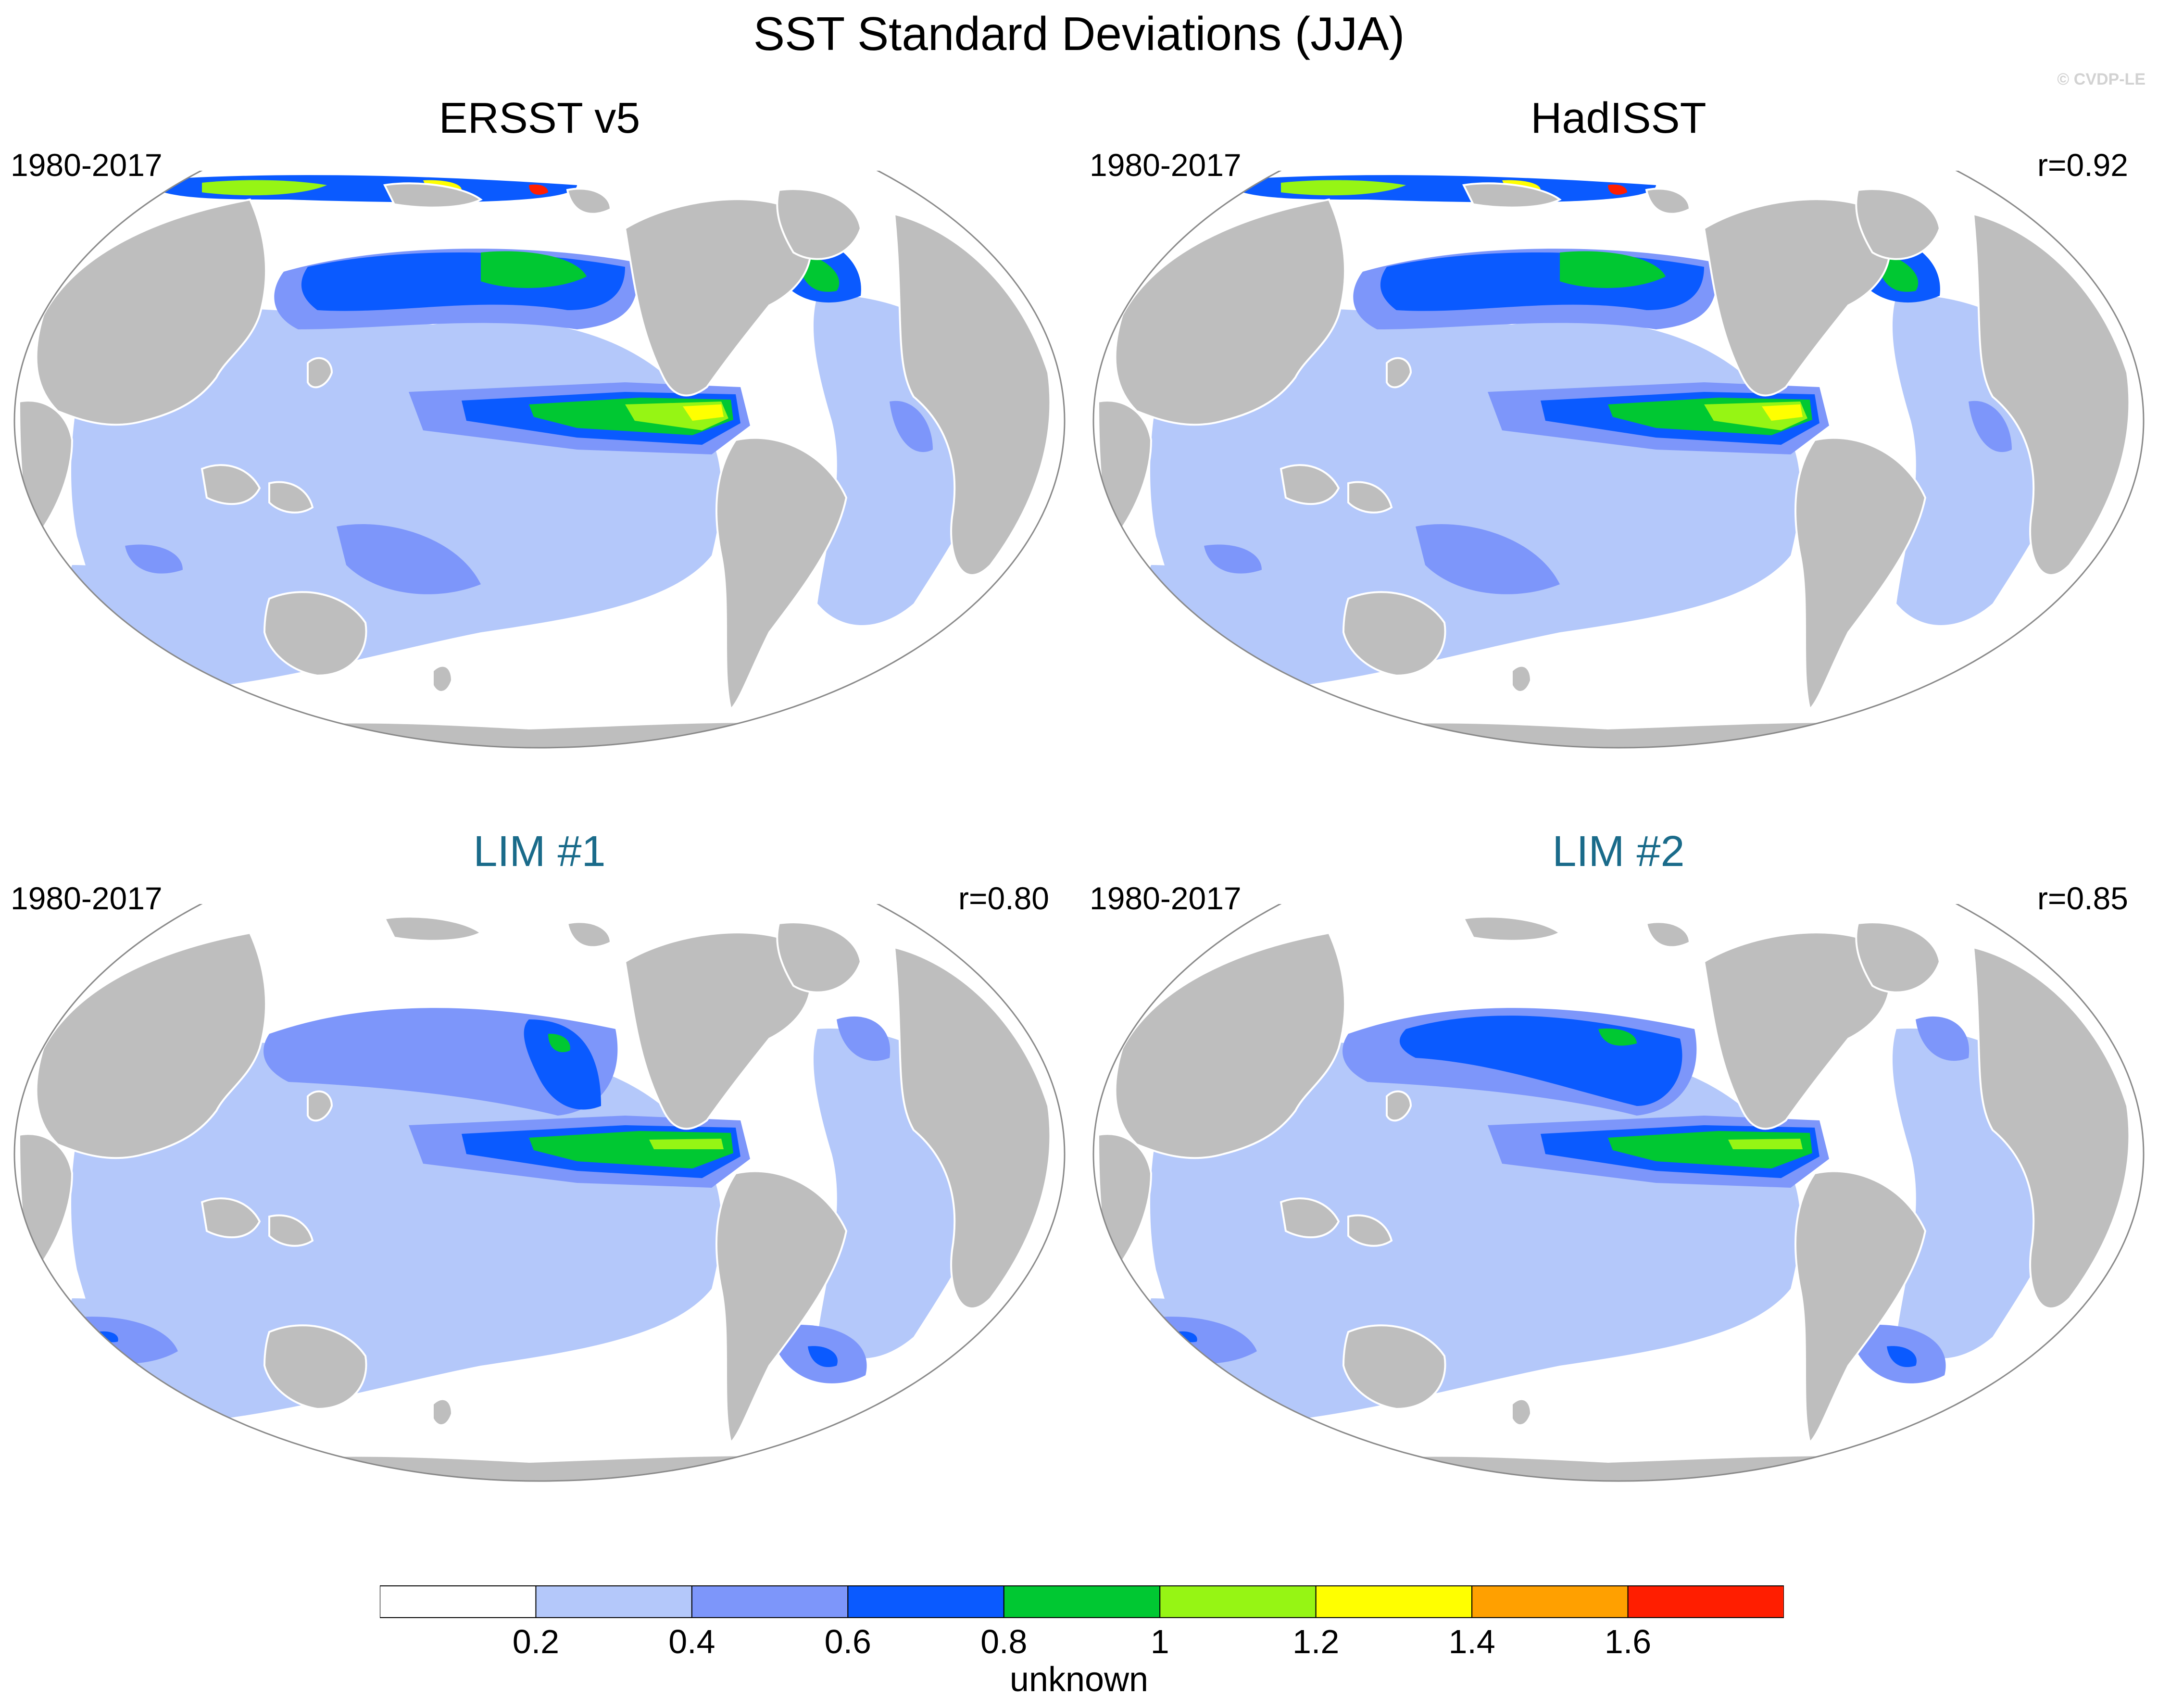  What do you see at coordinates (539, 118) in the screenshot?
I see `panel-title: ERSST v5` at bounding box center [539, 118].